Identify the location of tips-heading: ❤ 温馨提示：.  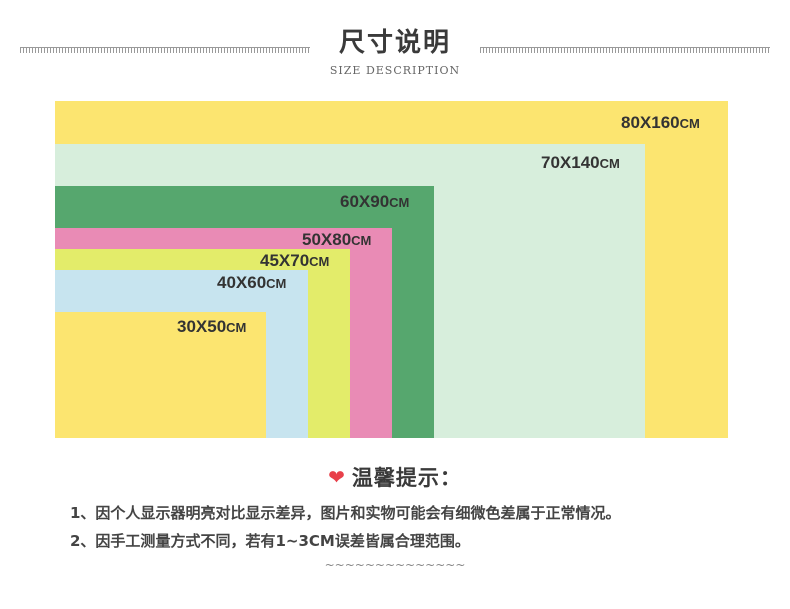
(395, 477).